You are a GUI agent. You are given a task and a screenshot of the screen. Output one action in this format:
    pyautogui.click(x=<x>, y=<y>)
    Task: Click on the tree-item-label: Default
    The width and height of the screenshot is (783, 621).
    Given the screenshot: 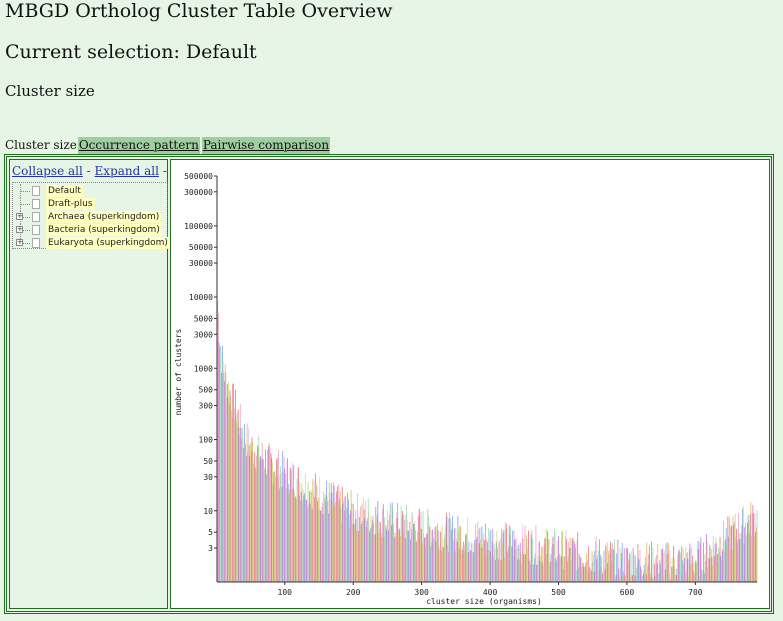 What is the action you would take?
    pyautogui.click(x=64, y=191)
    